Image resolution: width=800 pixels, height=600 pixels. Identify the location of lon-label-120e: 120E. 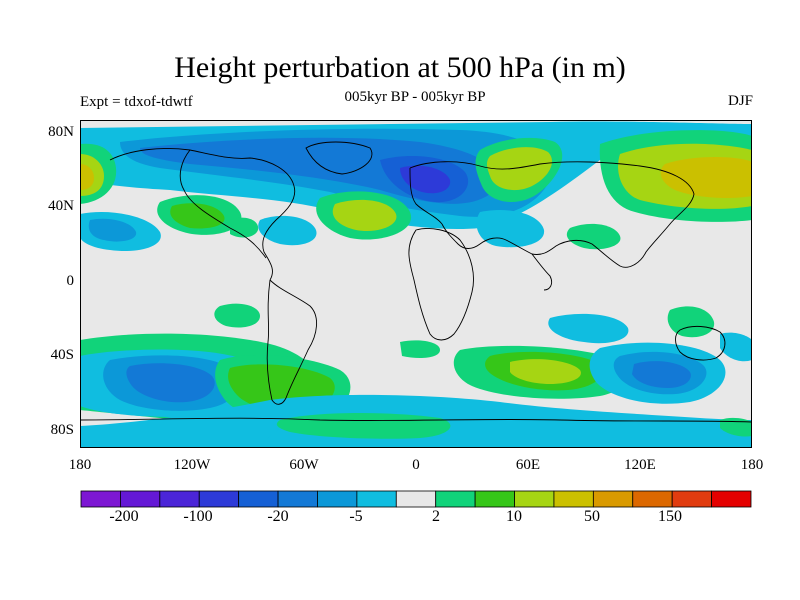
(640, 465).